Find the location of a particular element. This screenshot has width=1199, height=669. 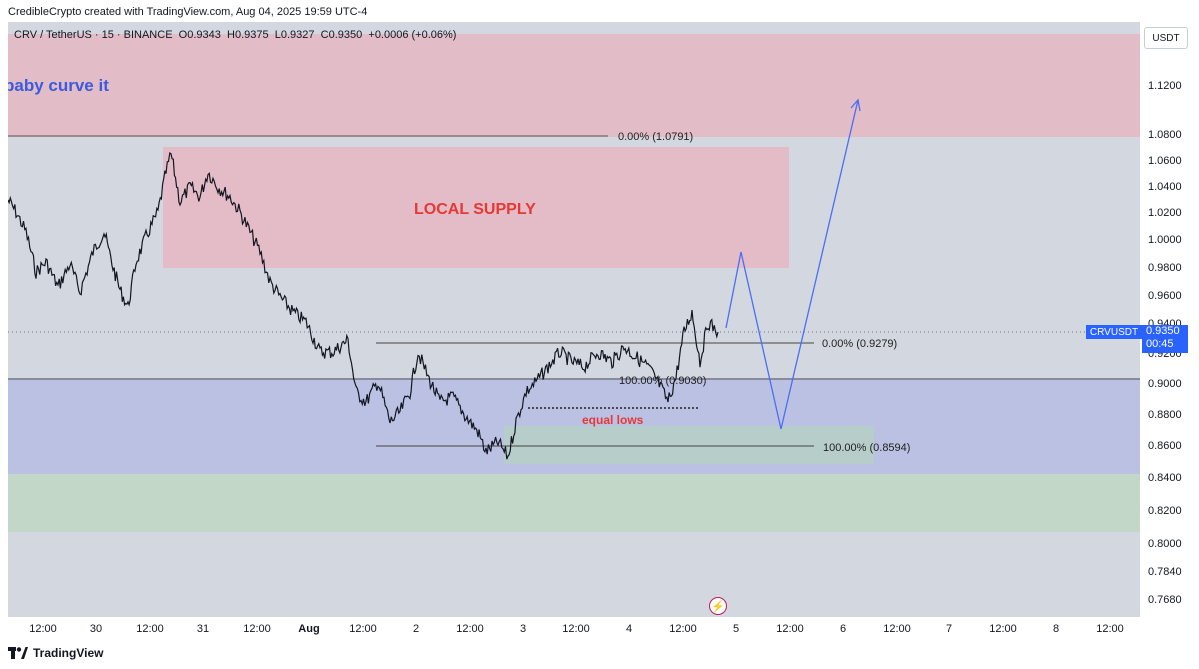

price-tick-label: 1.0400 is located at coordinates (1165, 187).